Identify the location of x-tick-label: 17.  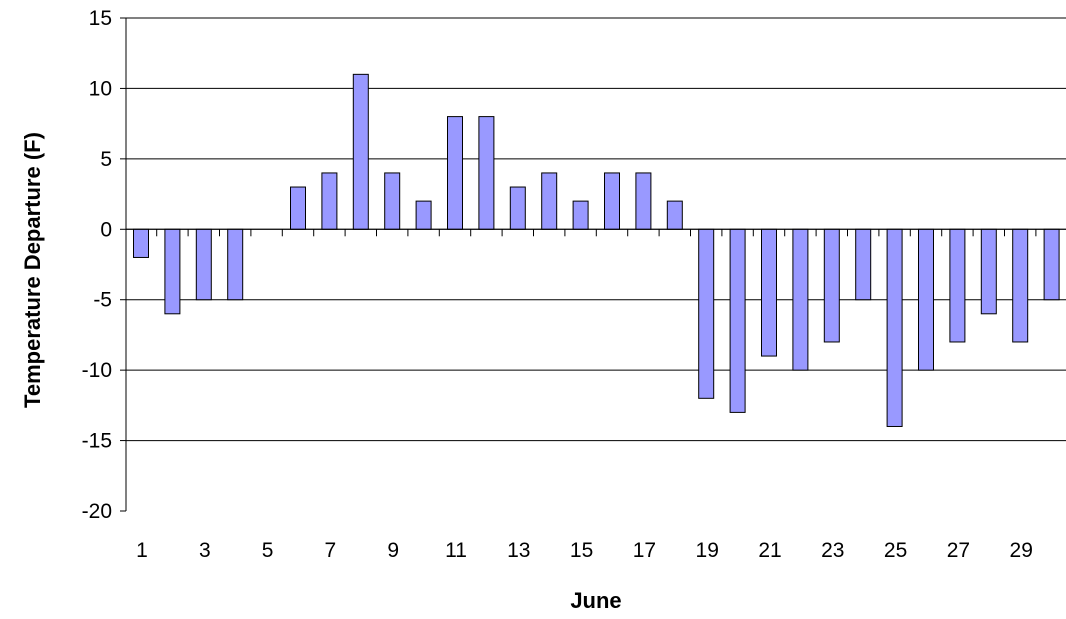
(644, 550).